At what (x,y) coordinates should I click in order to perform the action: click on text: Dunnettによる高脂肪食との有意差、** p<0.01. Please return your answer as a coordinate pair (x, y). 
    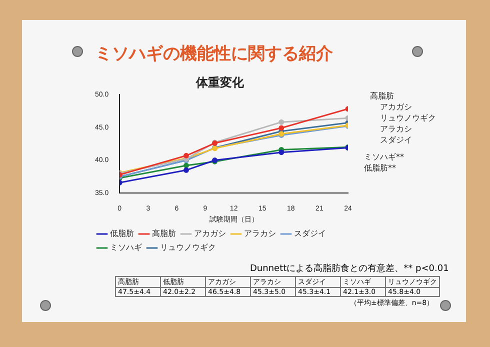
    Looking at the image, I should click on (349, 268).